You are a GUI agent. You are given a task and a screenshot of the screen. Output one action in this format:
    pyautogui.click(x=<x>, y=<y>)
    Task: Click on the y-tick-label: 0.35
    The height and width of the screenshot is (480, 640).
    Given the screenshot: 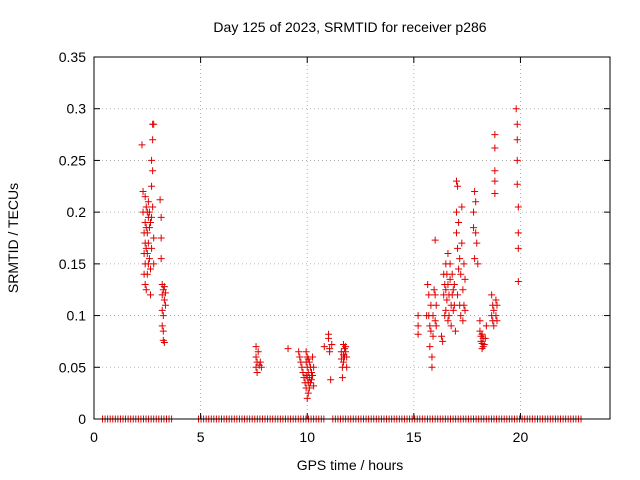 What is the action you would take?
    pyautogui.click(x=72, y=57)
    